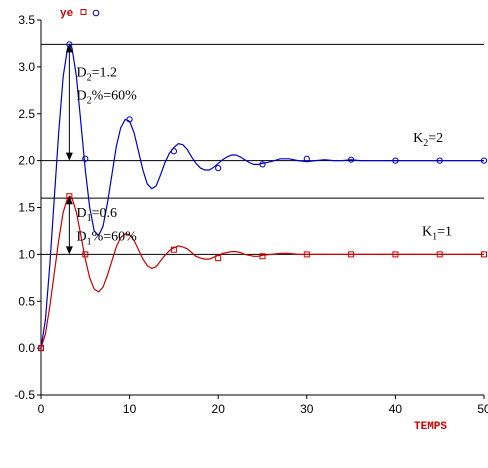 The image size is (488, 468). Describe the element at coordinates (26, 208) in the screenshot. I see `y-tick-label: 1.5` at that location.